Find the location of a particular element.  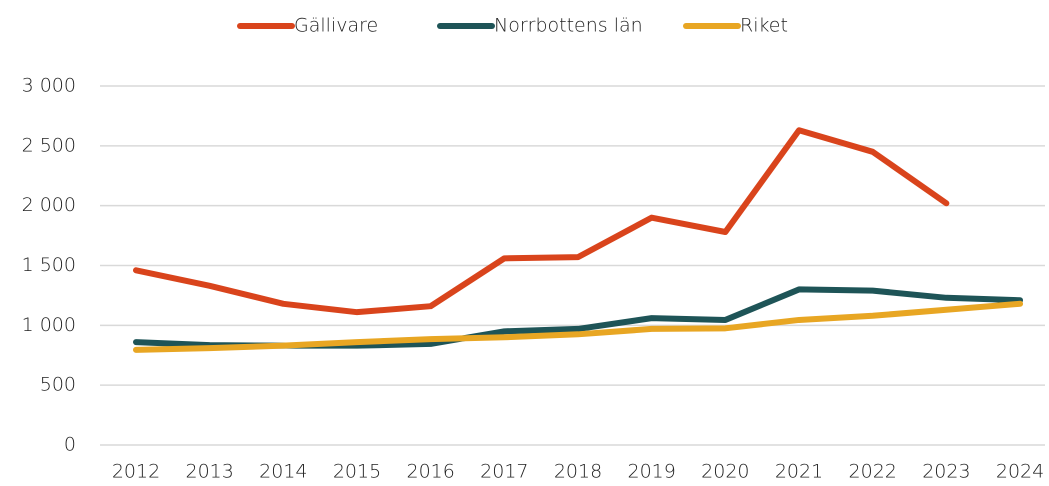

x-tick-label: 2023 is located at coordinates (946, 472).